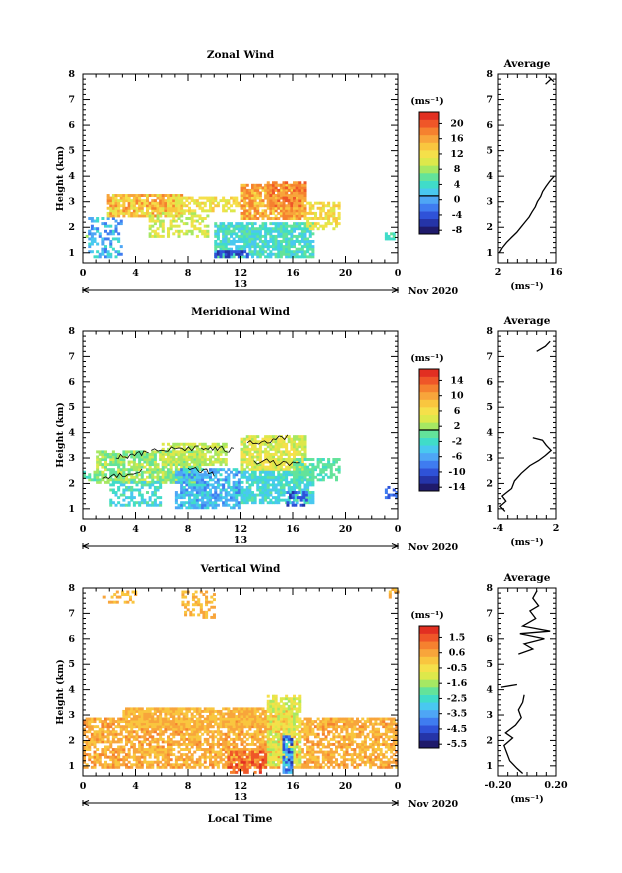 The height and width of the screenshot is (873, 622). Describe the element at coordinates (489, 202) in the screenshot. I see `avg-y-tick-label: 3` at that location.